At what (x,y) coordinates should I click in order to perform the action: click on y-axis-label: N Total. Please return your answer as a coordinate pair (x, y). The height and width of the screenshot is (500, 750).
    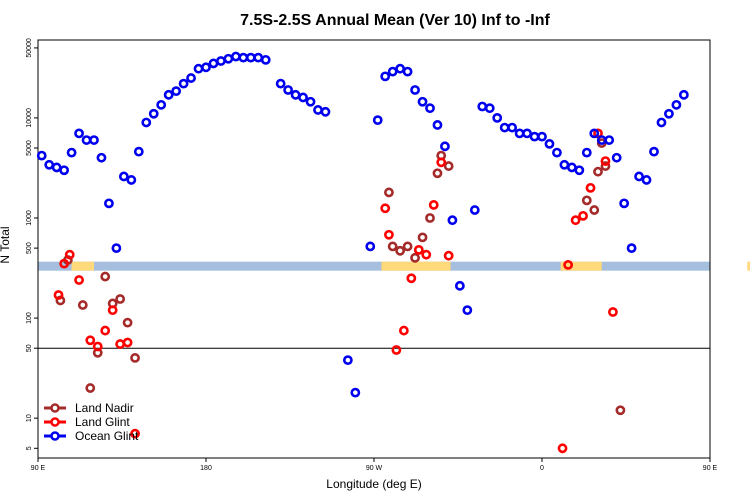
    Looking at the image, I should click on (6, 244).